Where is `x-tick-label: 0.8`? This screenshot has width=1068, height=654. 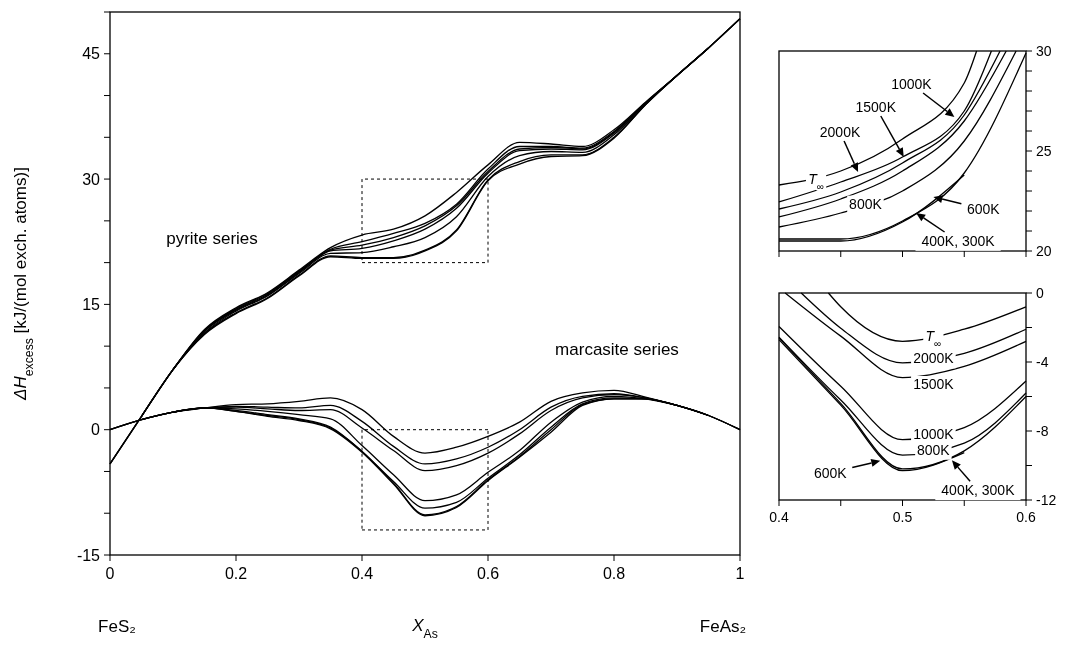 x-tick-label: 0.8 is located at coordinates (614, 573).